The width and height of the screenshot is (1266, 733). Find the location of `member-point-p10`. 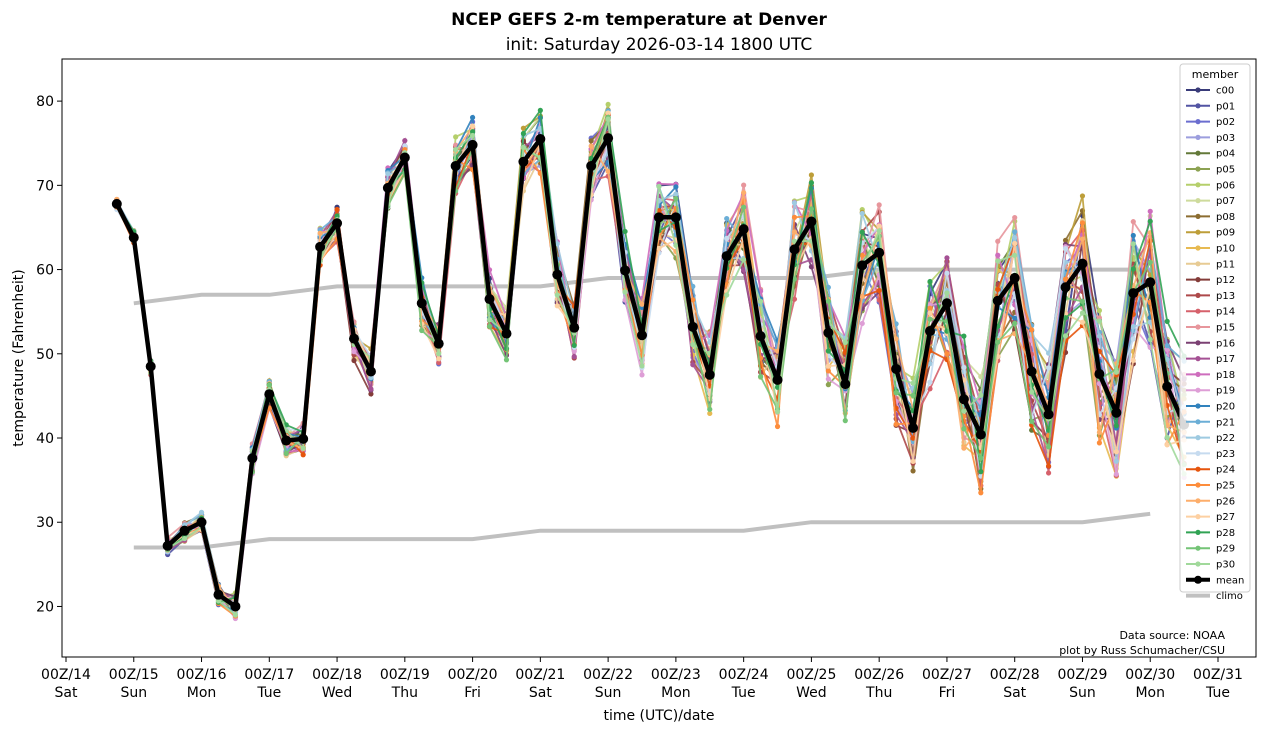

member-point-p10 is located at coordinates (710, 413).